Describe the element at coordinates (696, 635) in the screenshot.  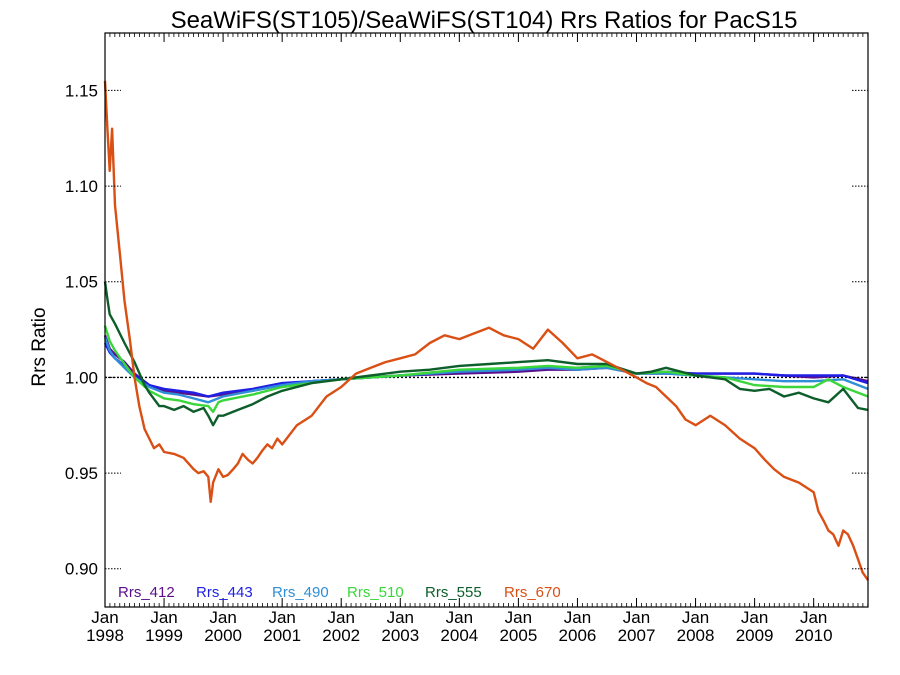
I see `x-tick-label-year: 2008` at that location.